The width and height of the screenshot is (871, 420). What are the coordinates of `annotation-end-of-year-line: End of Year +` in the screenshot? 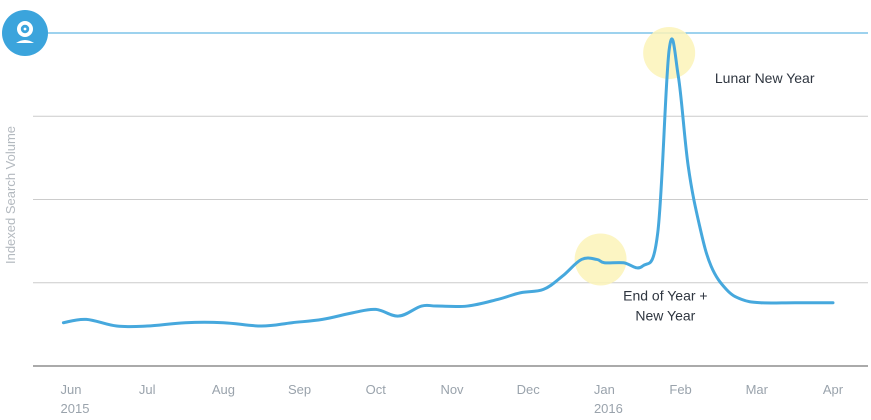 It's located at (665, 296).